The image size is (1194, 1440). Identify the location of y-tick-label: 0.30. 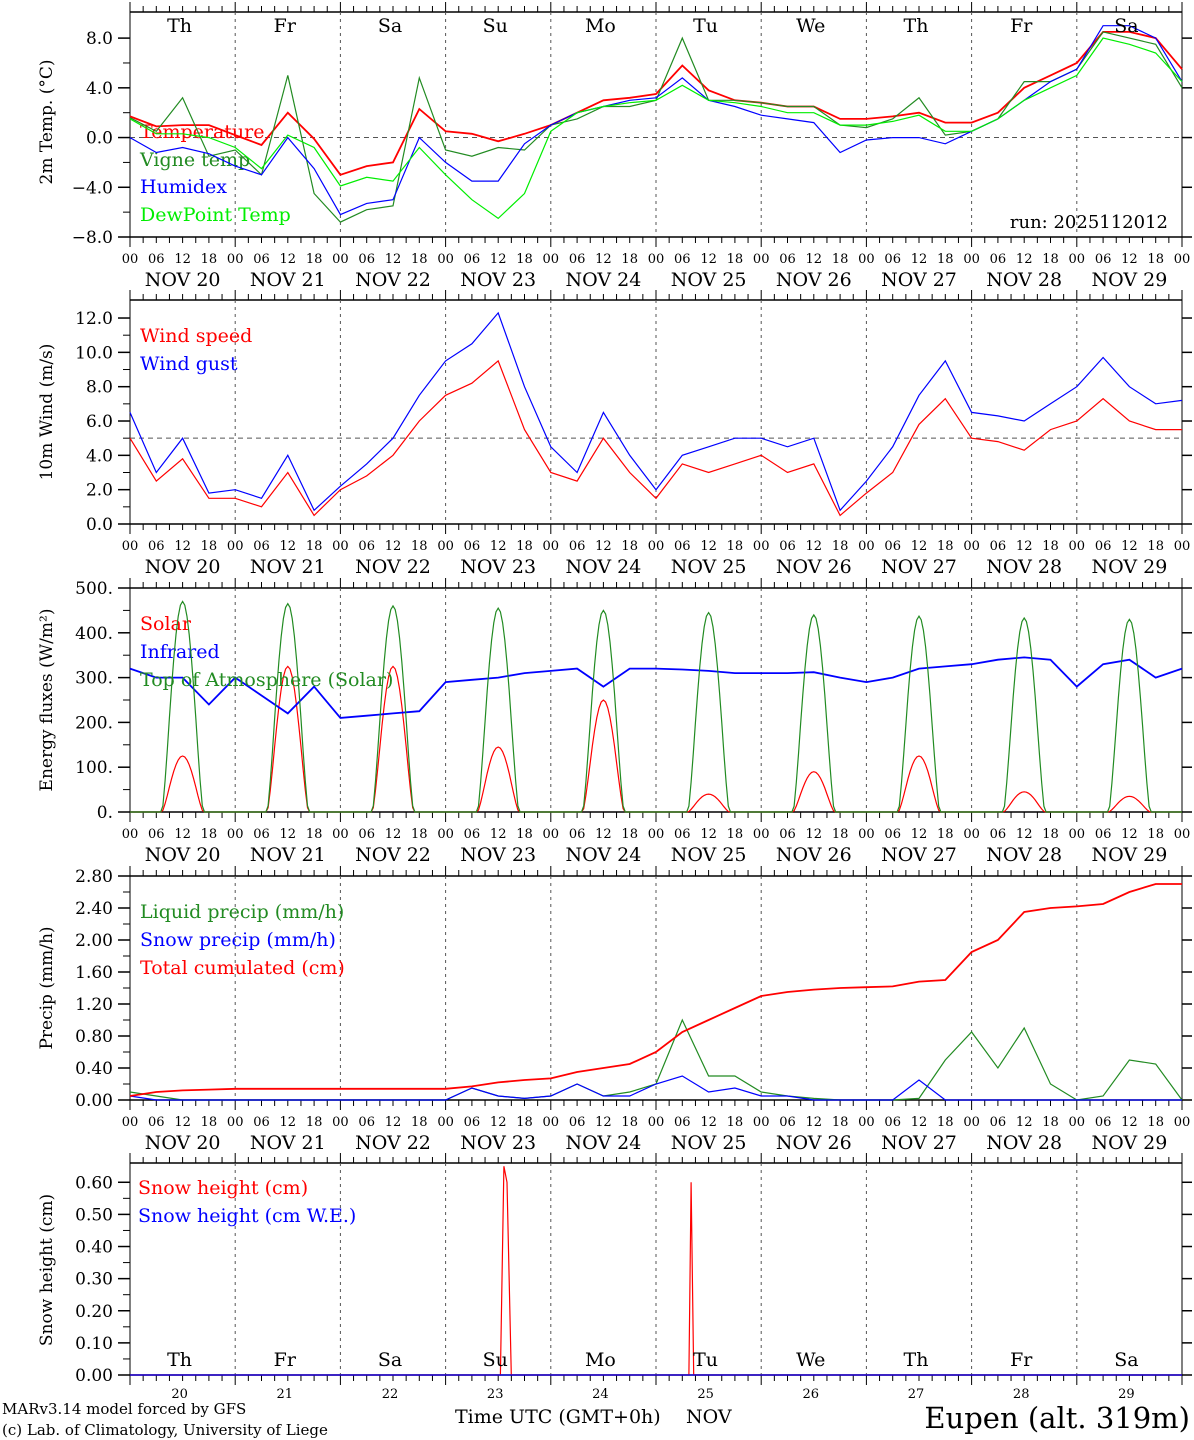
(94, 1280).